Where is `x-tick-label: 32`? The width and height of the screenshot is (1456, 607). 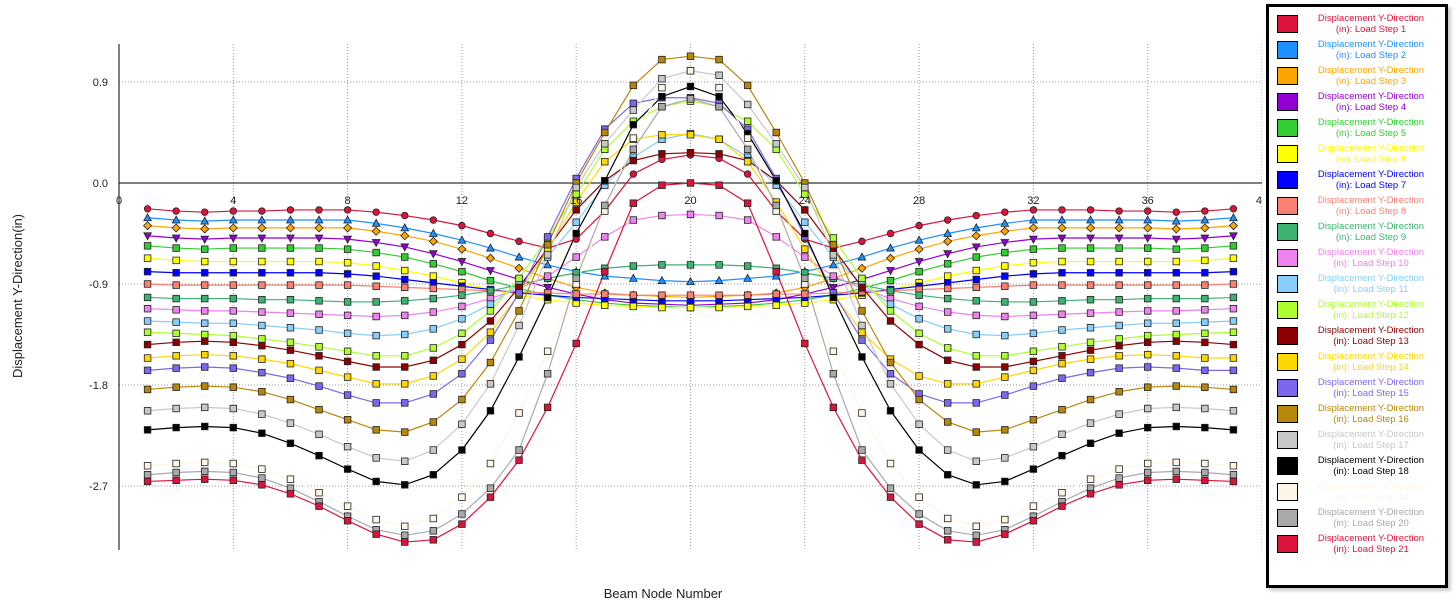
x-tick-label: 32 is located at coordinates (1033, 201).